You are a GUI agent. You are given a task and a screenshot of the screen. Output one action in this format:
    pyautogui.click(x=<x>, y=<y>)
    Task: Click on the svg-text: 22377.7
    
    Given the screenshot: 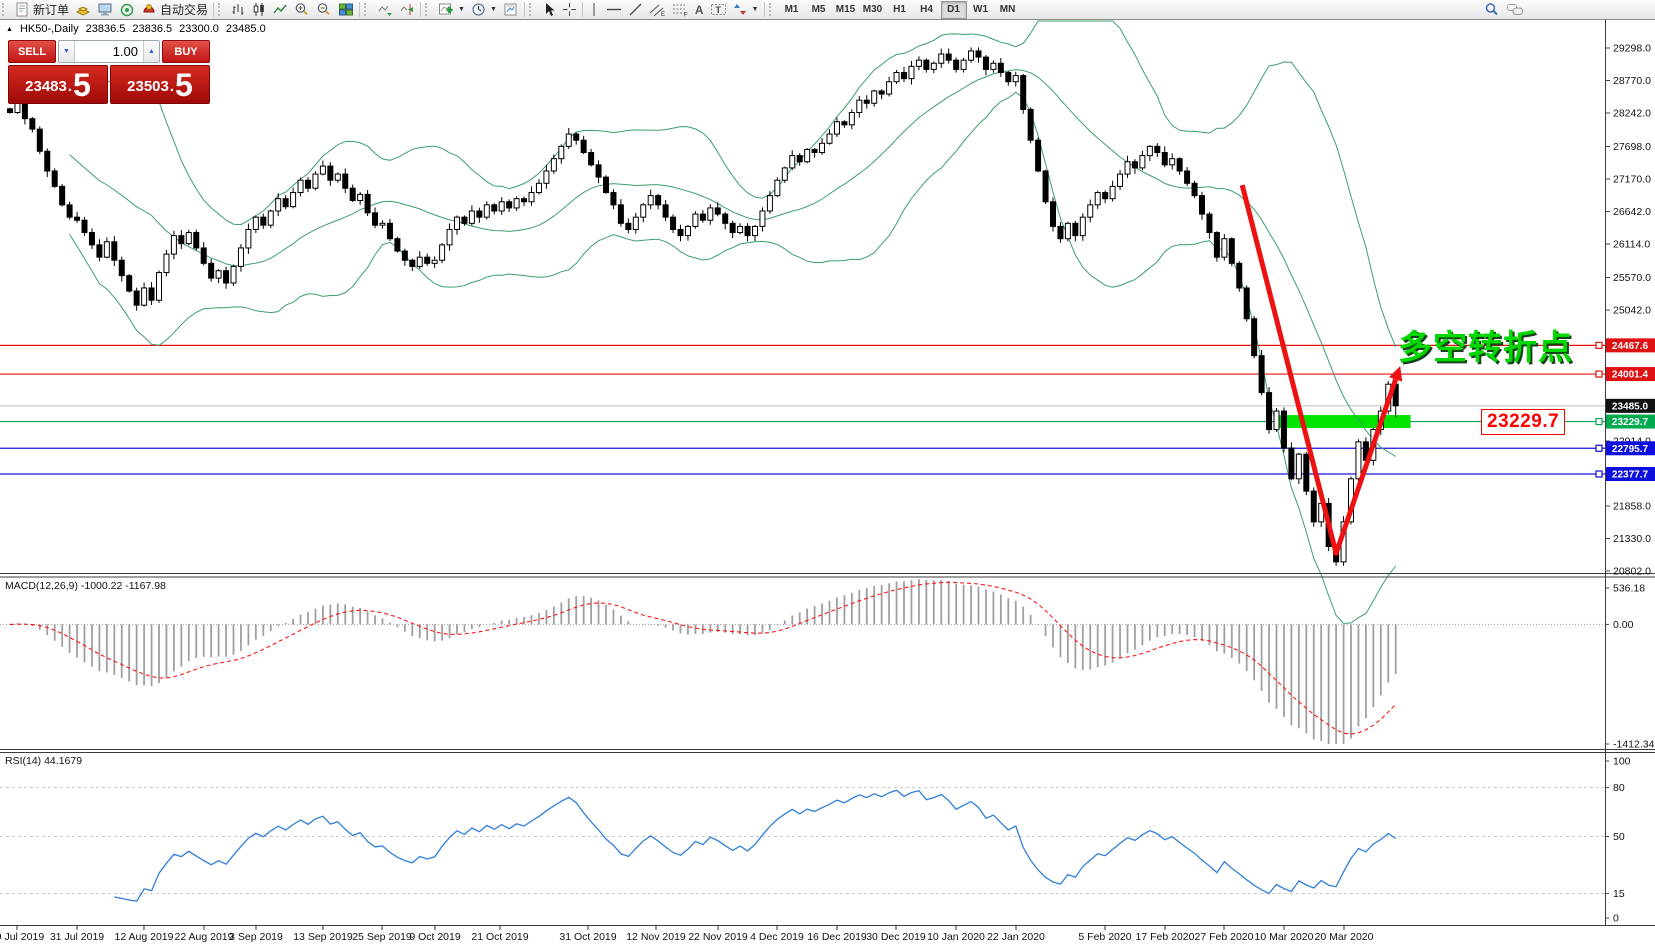 What is the action you would take?
    pyautogui.click(x=1630, y=475)
    